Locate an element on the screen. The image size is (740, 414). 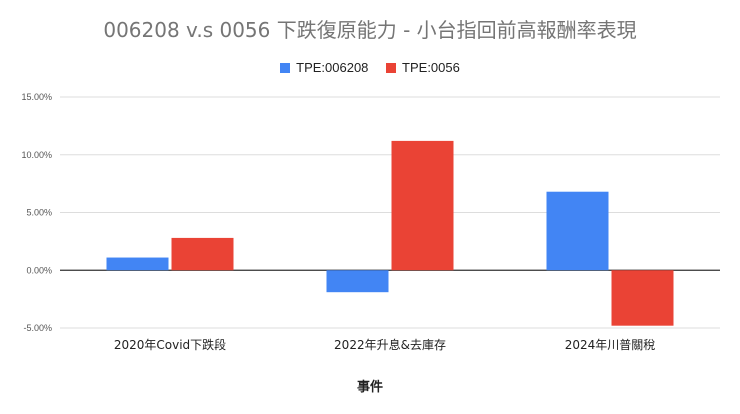
legend-item-0056: TPE:0056 is located at coordinates (423, 67).